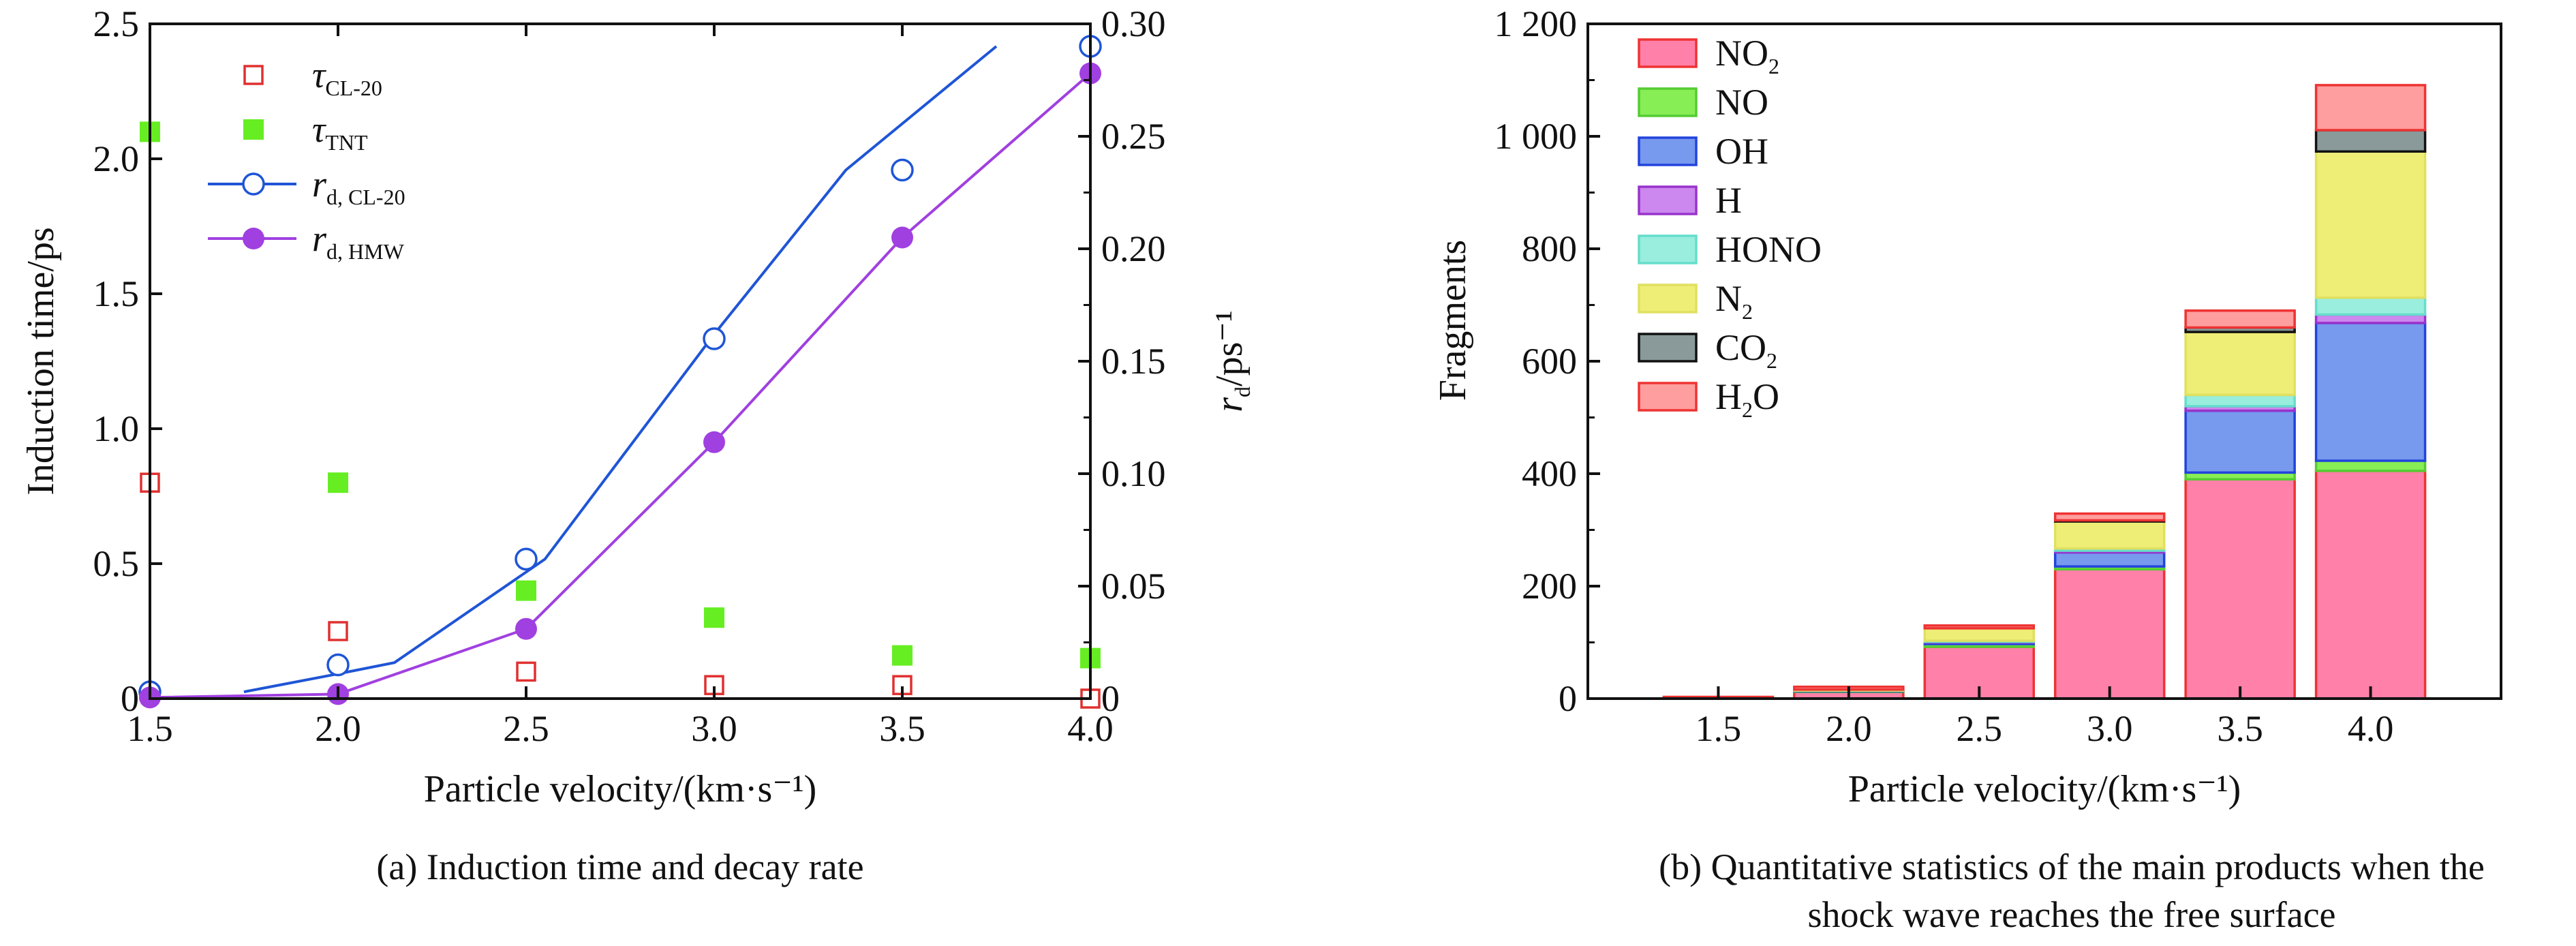 The image size is (2576, 946). I want to click on chart-b-legend-label: CO2, so click(1746, 350).